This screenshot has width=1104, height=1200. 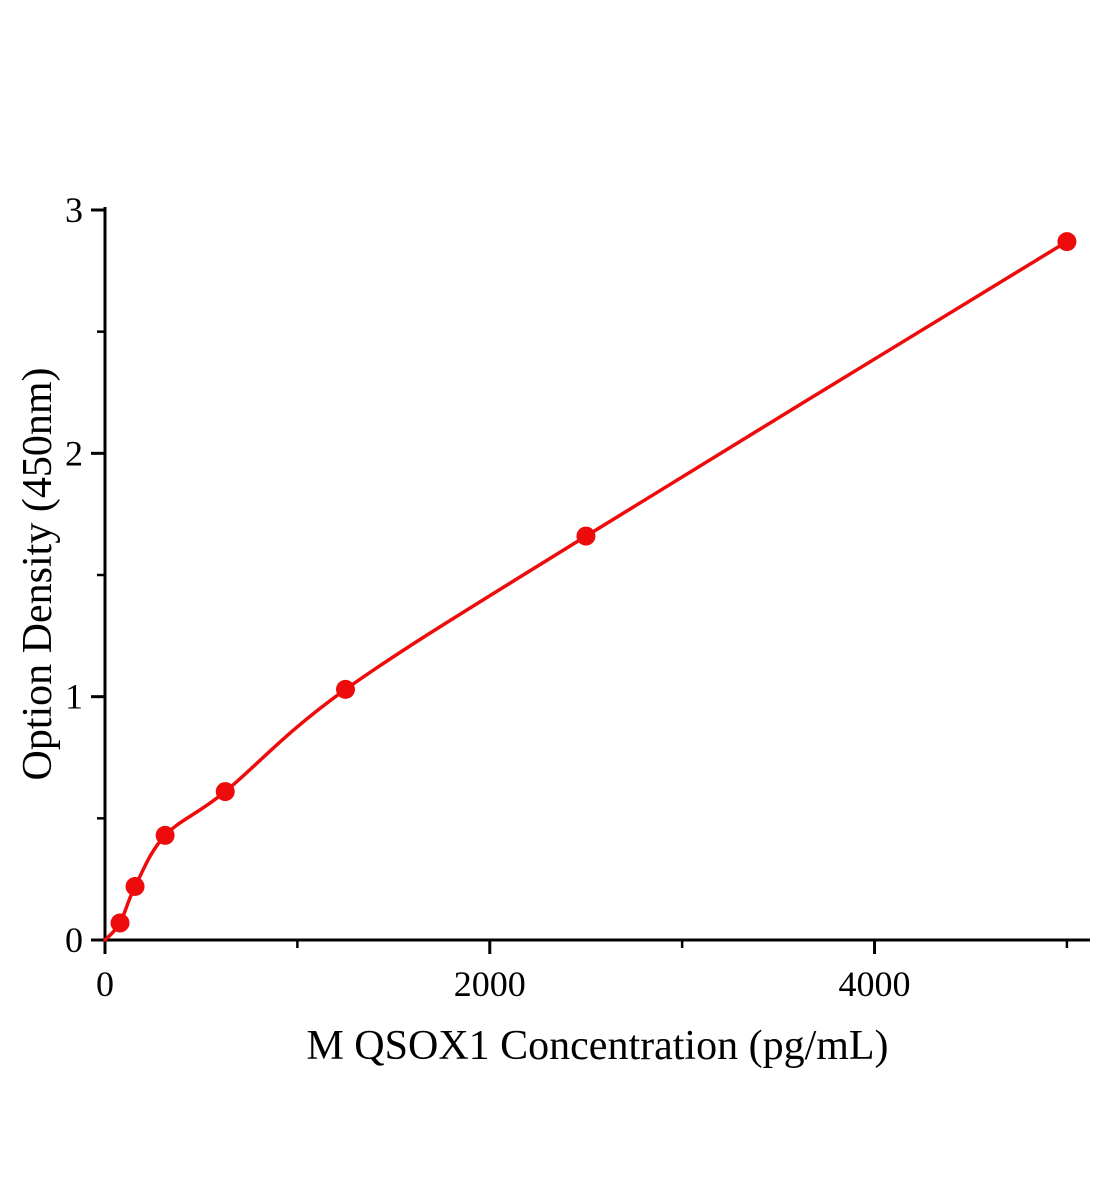 What do you see at coordinates (597, 1046) in the screenshot?
I see `x-axis-title: M QSOX1 Concentration (pg/mL)` at bounding box center [597, 1046].